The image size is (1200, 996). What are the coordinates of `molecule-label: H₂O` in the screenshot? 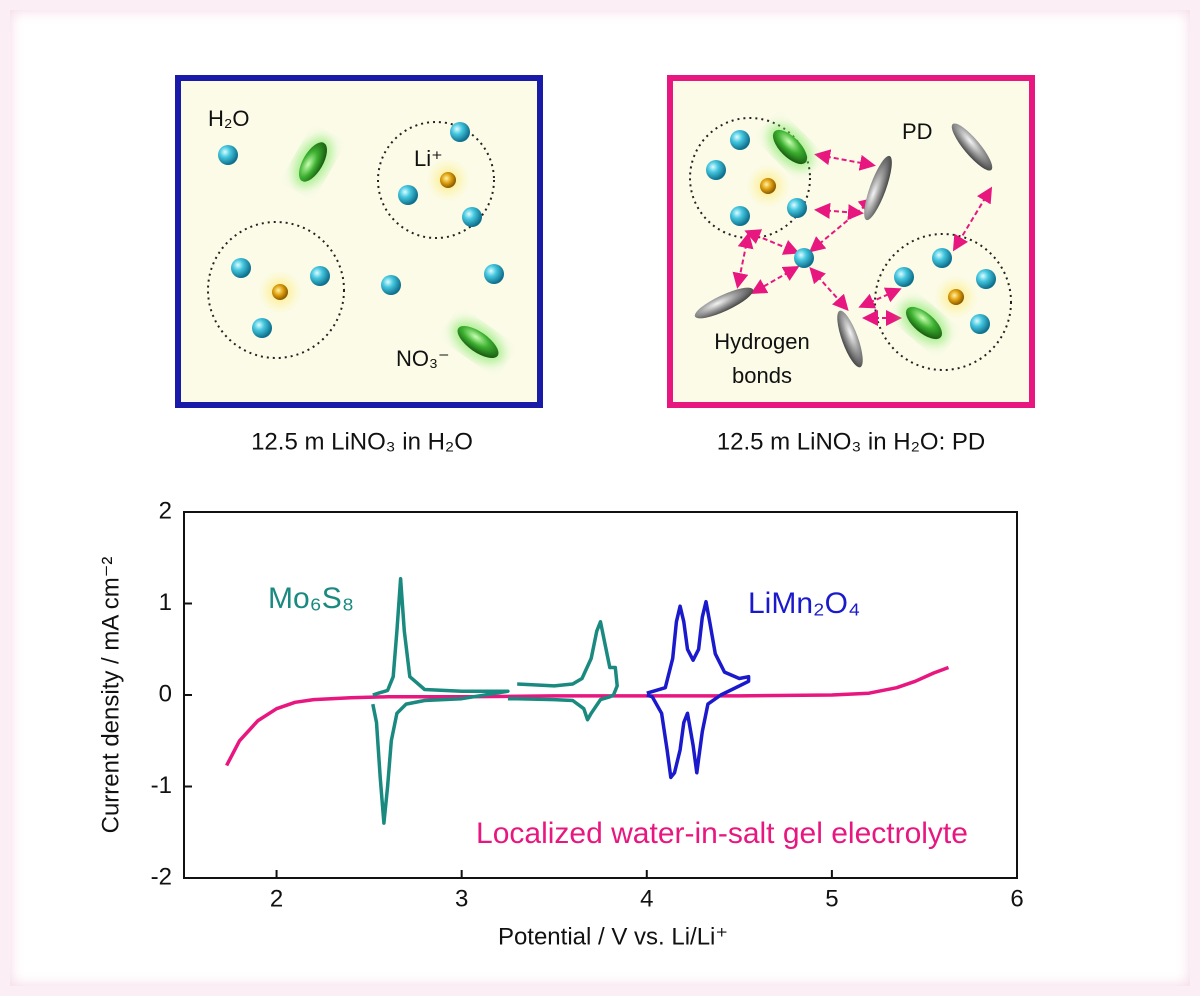 It's located at (229, 118).